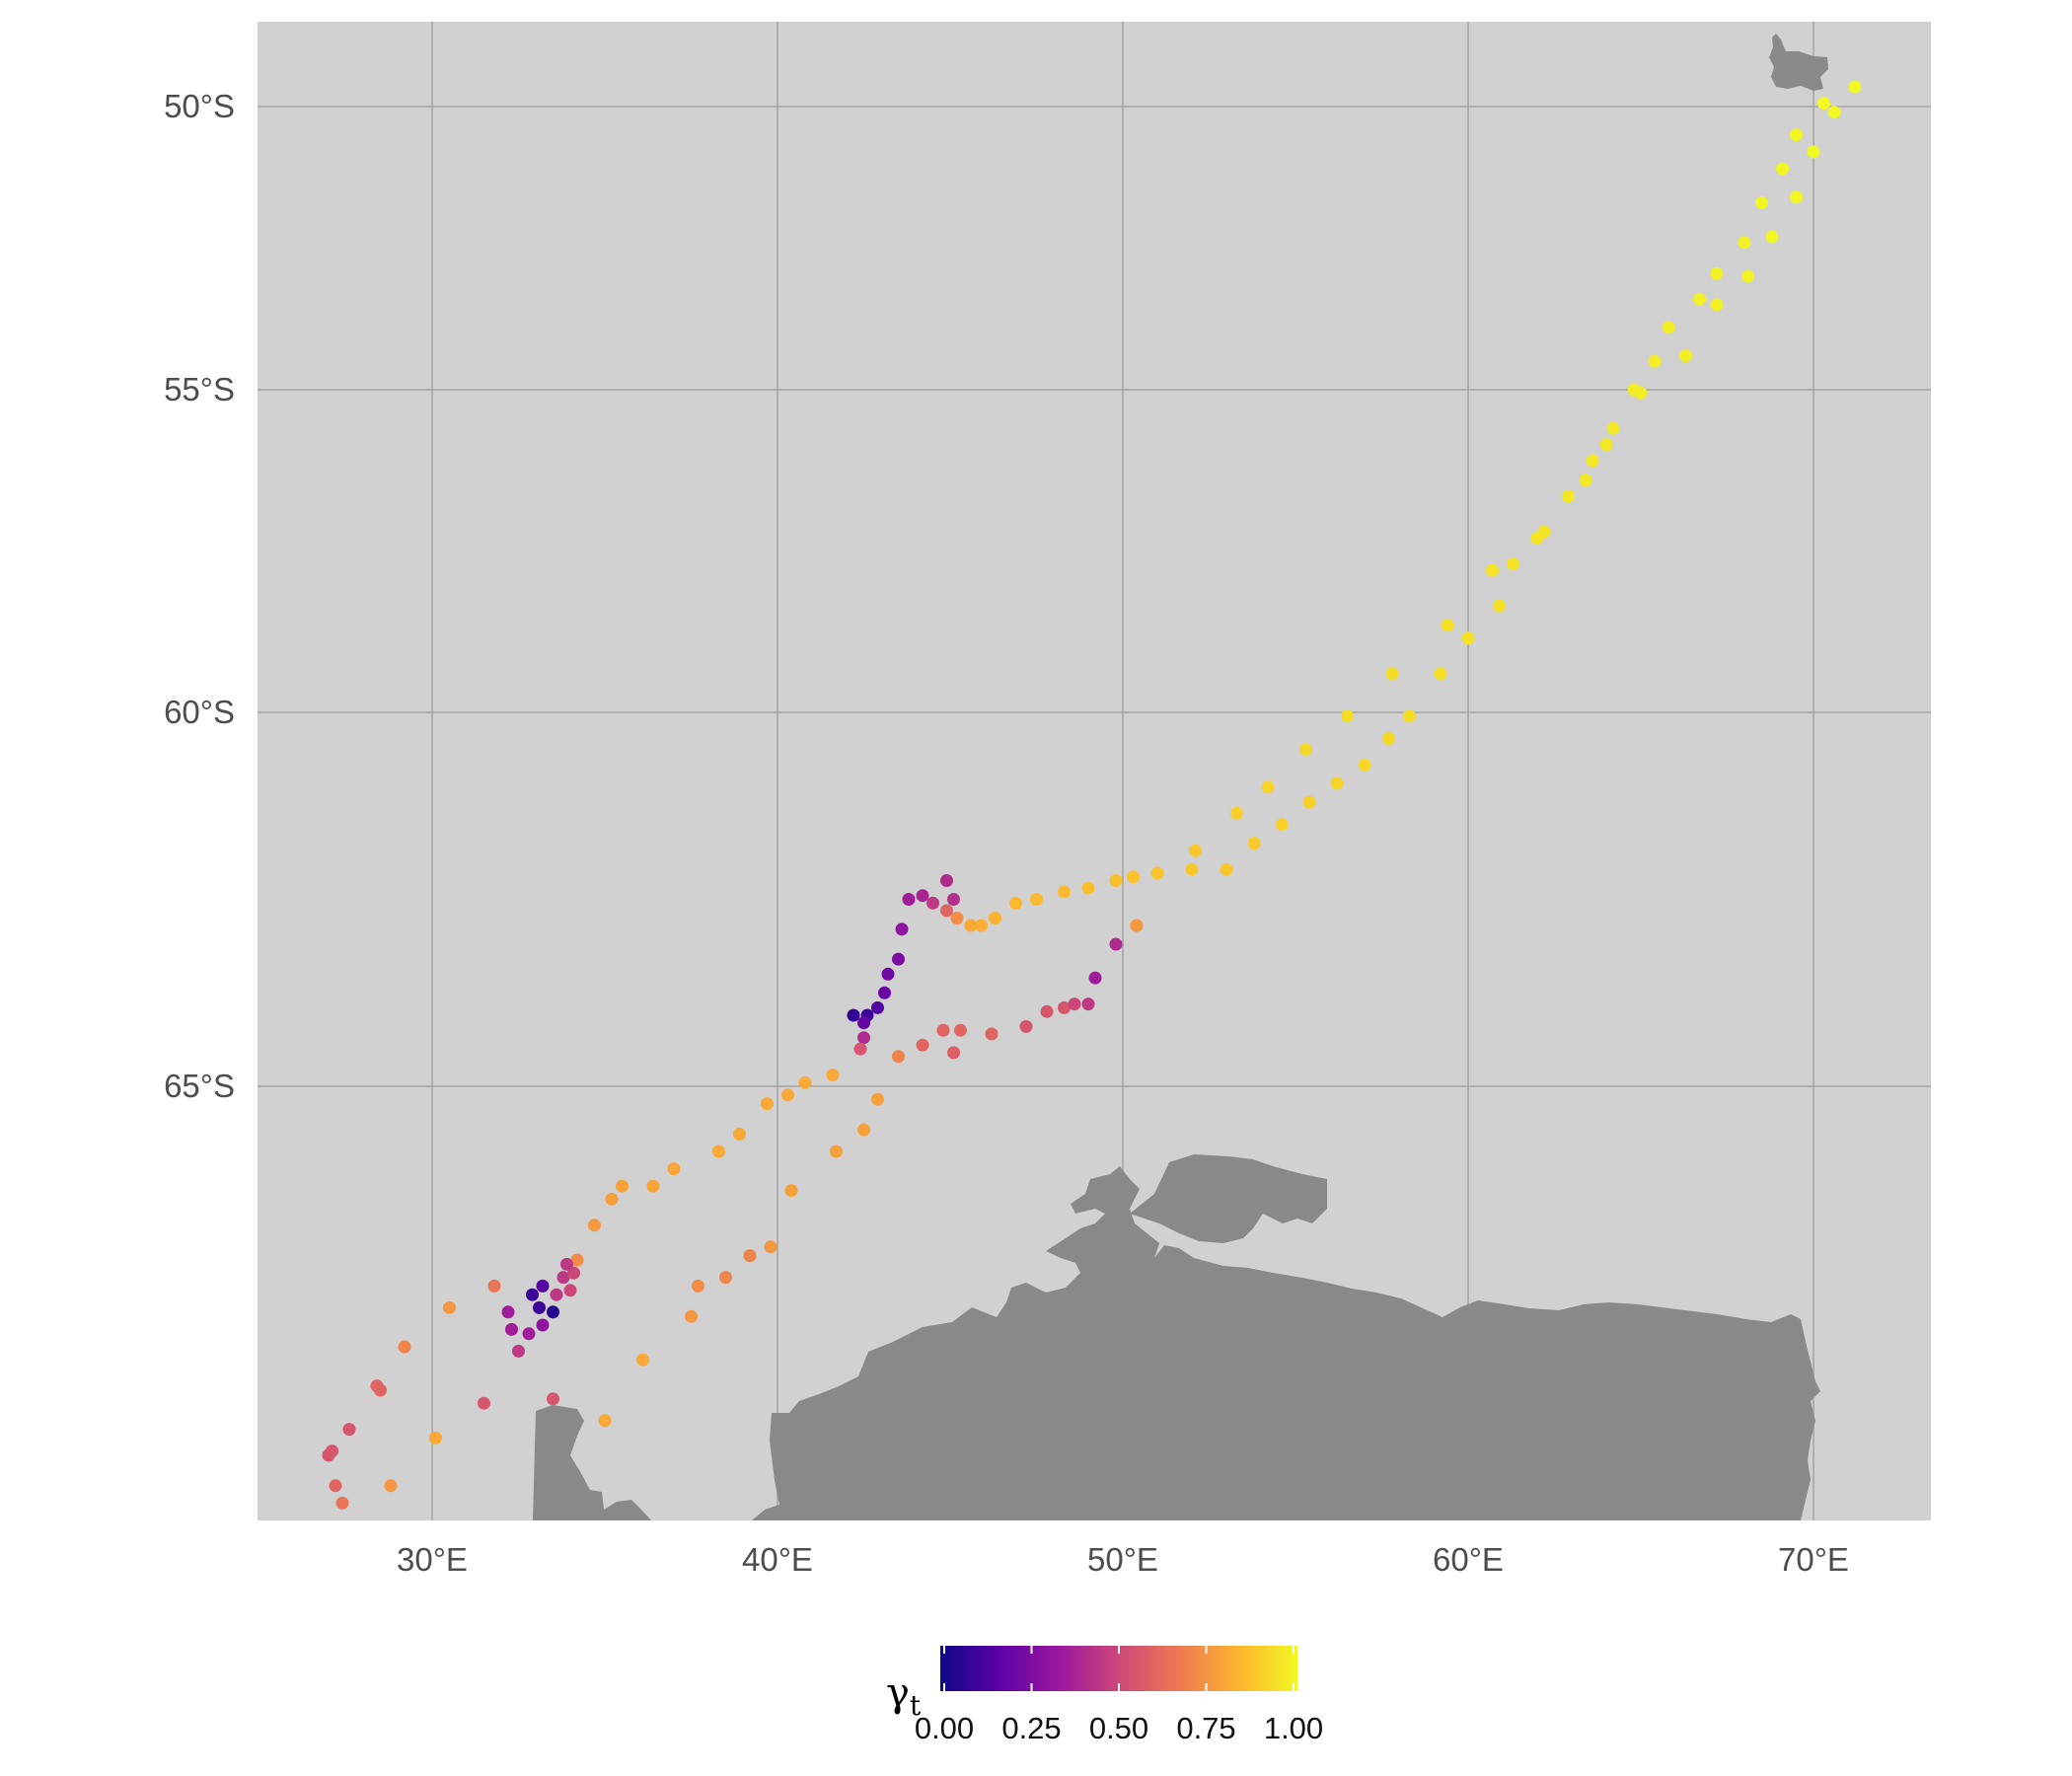 The width and height of the screenshot is (2072, 1776). What do you see at coordinates (777, 1559) in the screenshot?
I see `lon-tick-label: 40°E` at bounding box center [777, 1559].